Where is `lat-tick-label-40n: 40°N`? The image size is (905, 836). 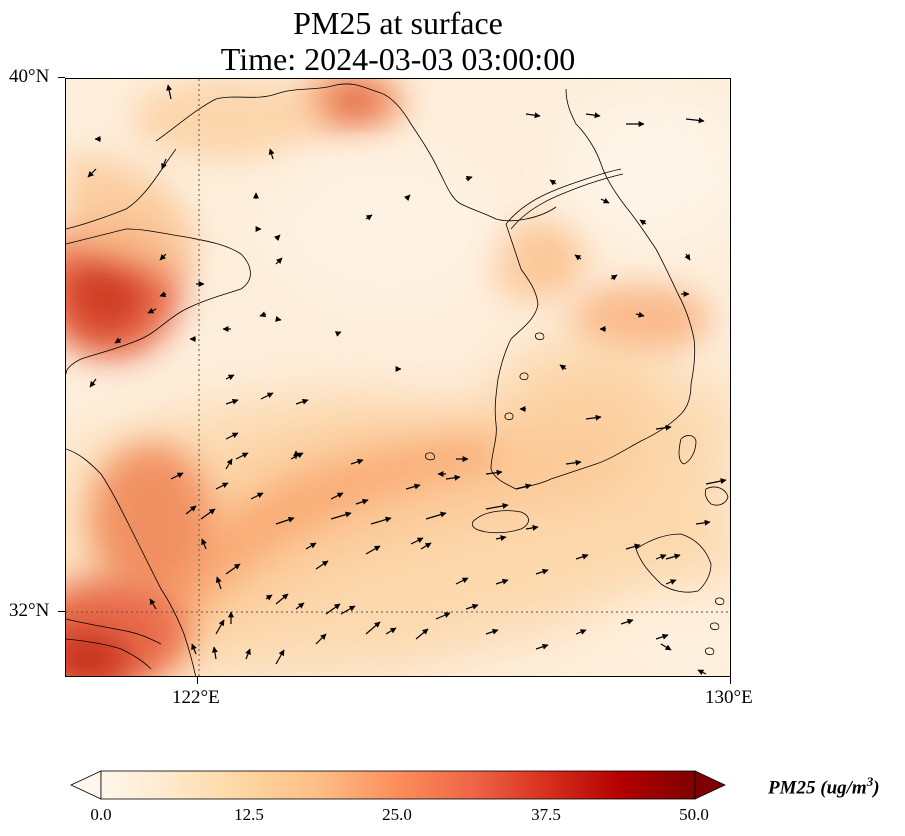 lat-tick-label-40n: 40°N is located at coordinates (29, 76).